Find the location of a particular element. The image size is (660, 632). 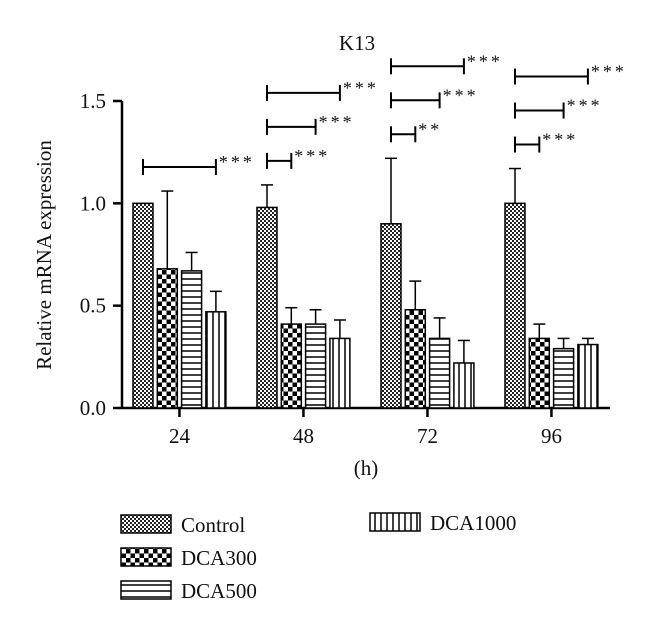

y-tick-label: 1.0 is located at coordinates (93, 203).